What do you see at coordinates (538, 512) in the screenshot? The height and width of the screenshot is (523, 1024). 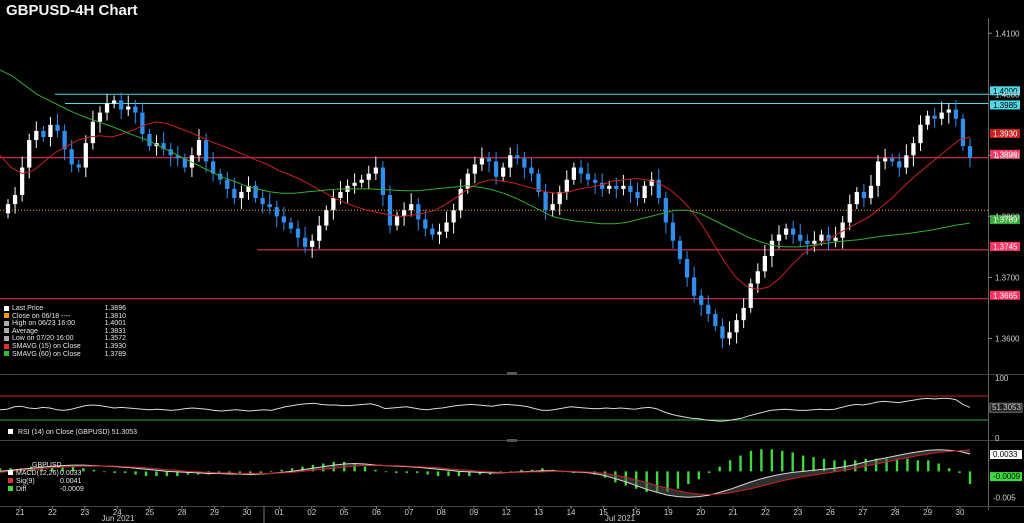 I see `x-tick-label: 13` at bounding box center [538, 512].